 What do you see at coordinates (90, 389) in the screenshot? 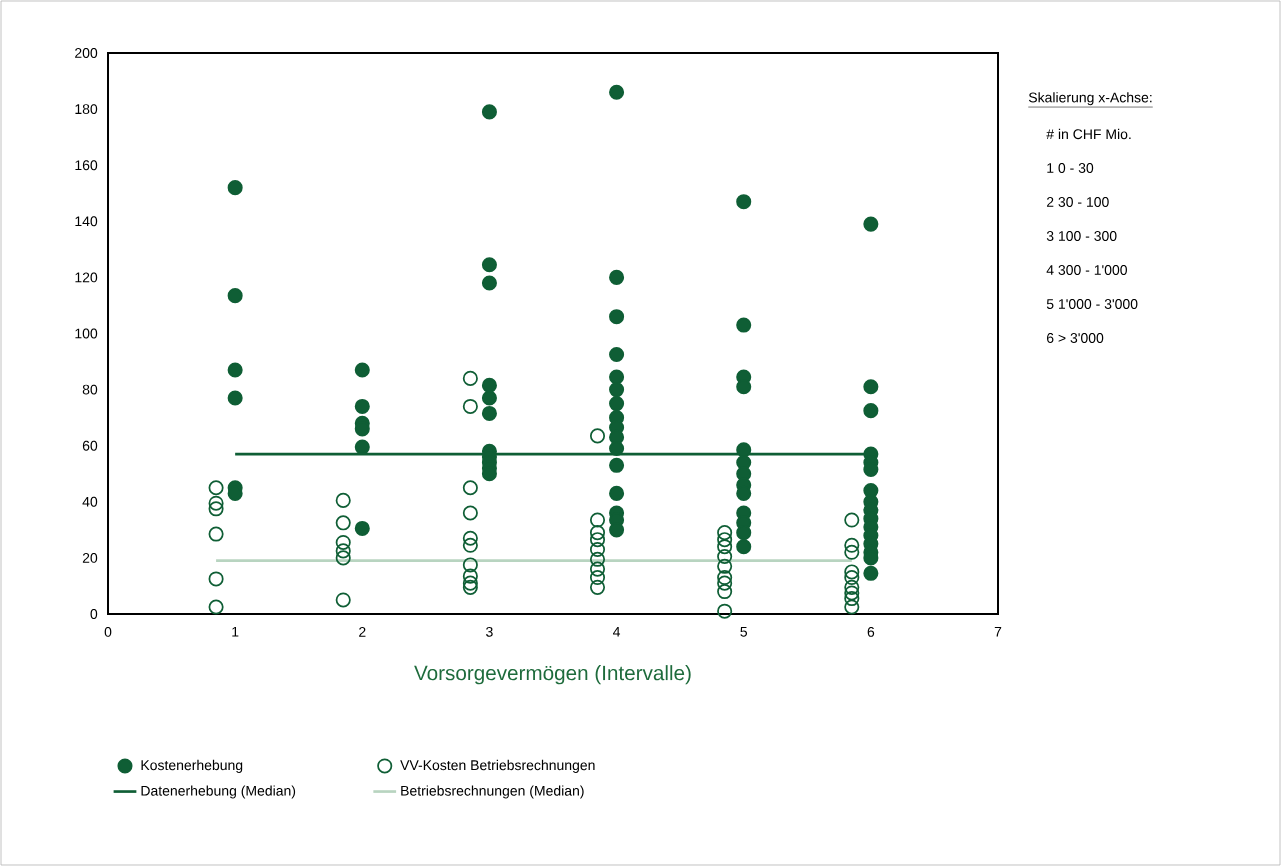
I see `y-tick-label: 80` at bounding box center [90, 389].